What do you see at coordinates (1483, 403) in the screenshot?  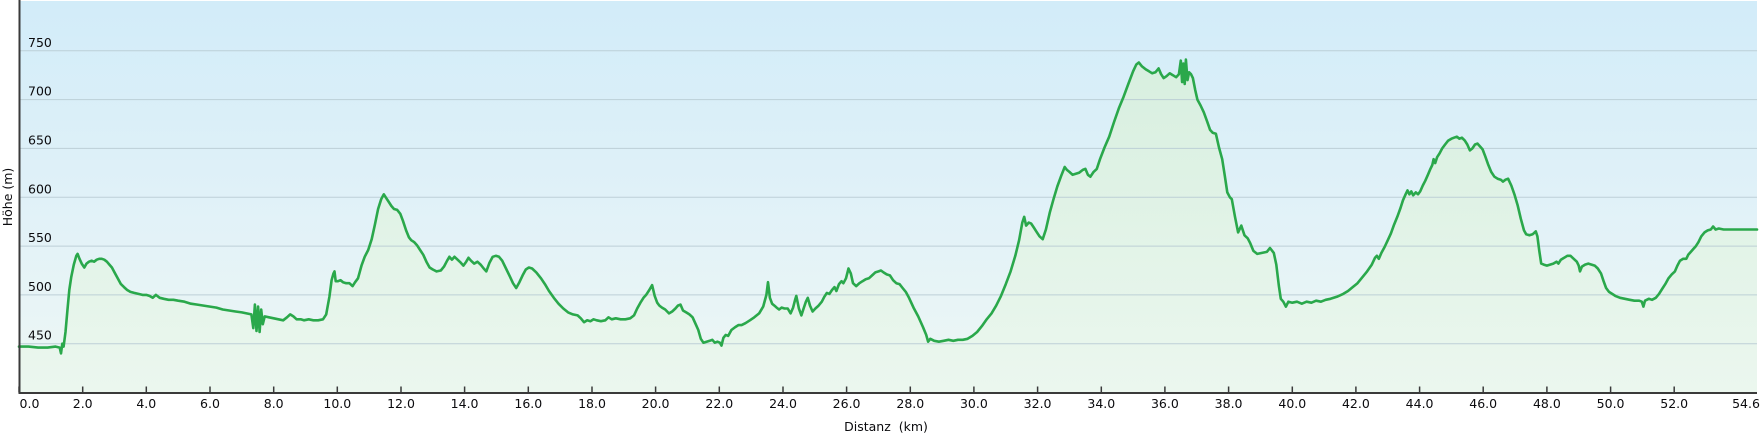 I see `x-tick-label: 46.0` at bounding box center [1483, 403].